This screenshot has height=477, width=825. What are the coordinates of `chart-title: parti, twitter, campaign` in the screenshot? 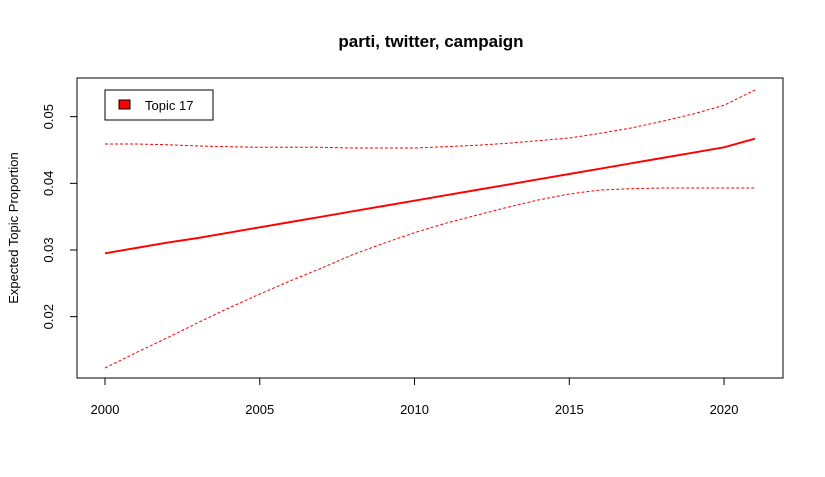 It's located at (430, 41).